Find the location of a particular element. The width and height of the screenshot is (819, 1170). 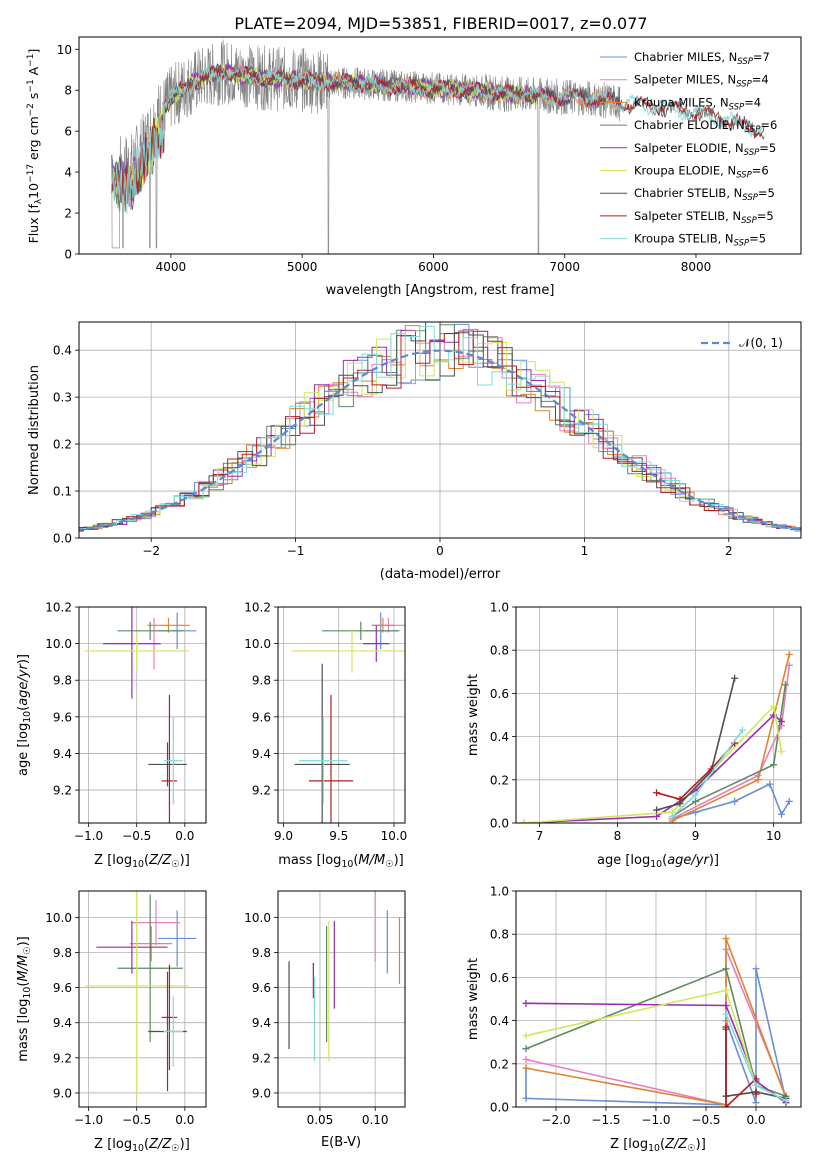

plot-area-Z-age is located at coordinates (140, 715).